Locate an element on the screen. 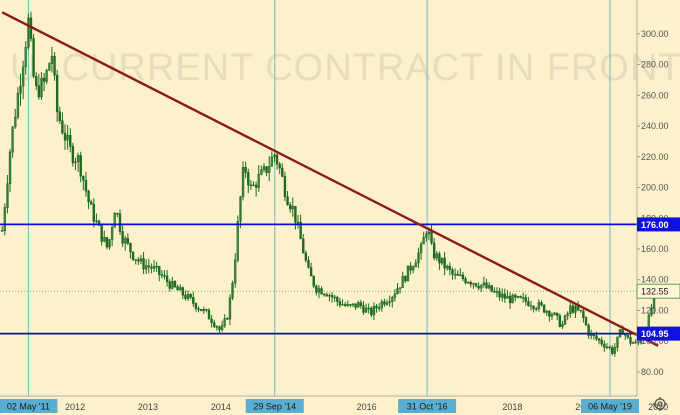  x-tick-label: 2016 is located at coordinates (367, 407).